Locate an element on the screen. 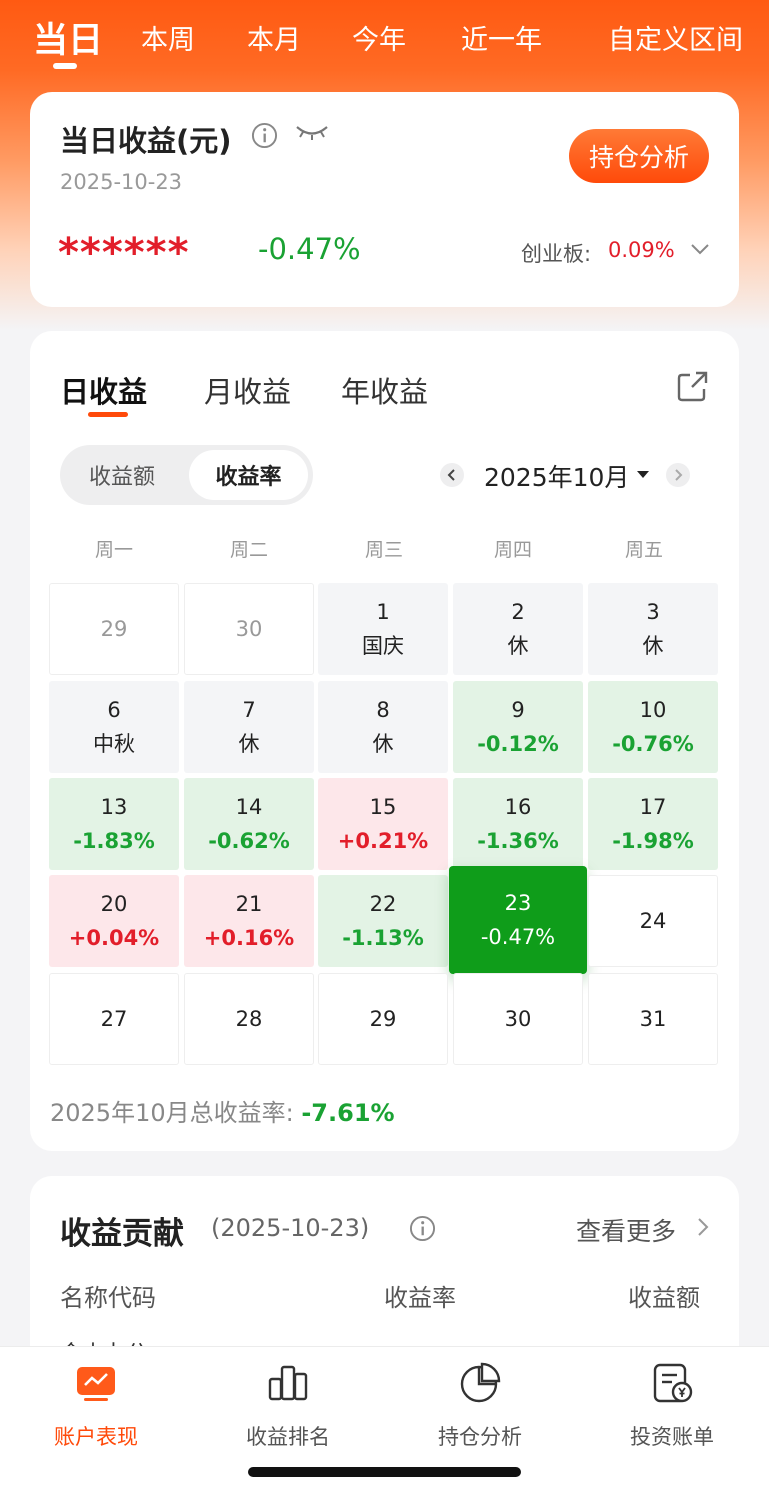 Image resolution: width=769 pixels, height=1494 pixels. month-total-label: 2025年10月总收益率: is located at coordinates (172, 1113).